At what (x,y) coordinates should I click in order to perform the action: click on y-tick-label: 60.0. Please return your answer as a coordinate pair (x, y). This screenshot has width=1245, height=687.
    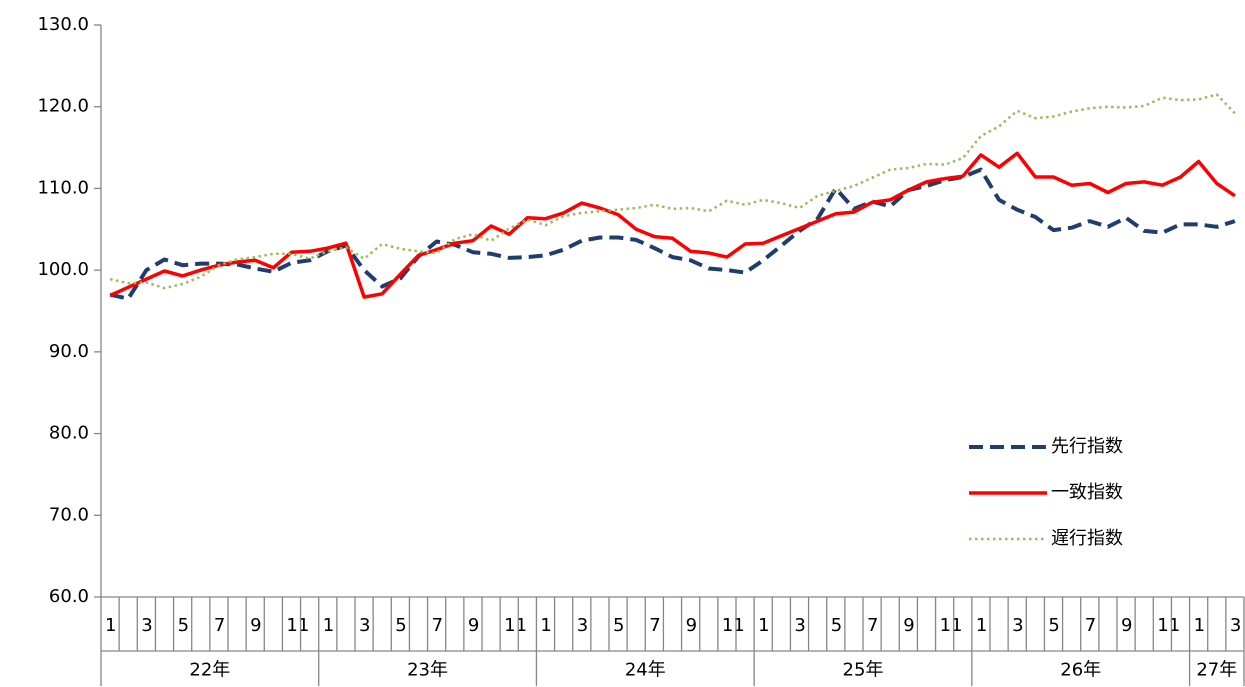
    Looking at the image, I should click on (69, 596).